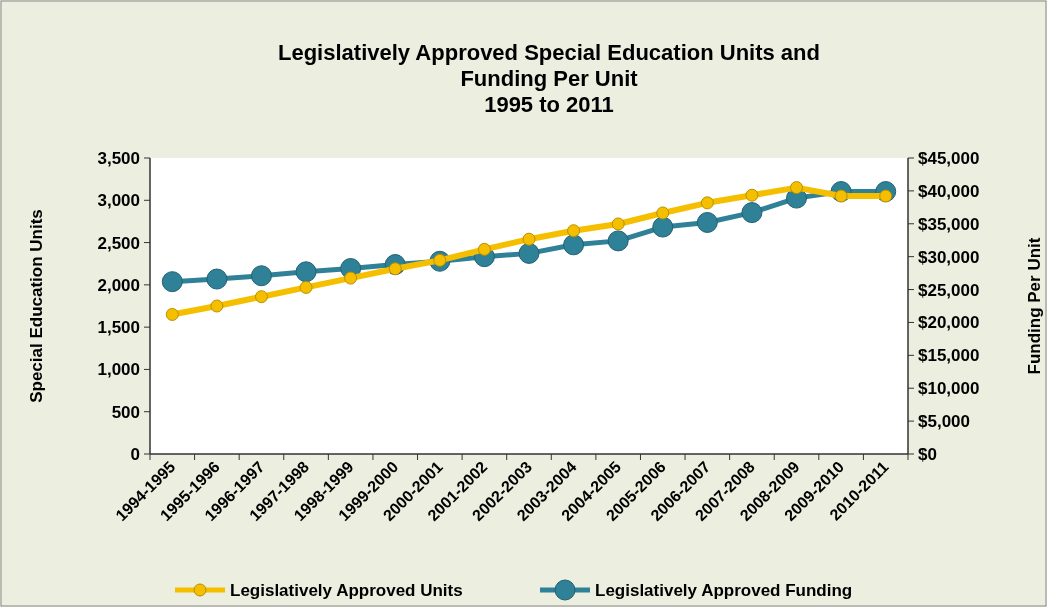 This screenshot has height=607, width=1047. Describe the element at coordinates (118, 243) in the screenshot. I see `y-tick-label: 2,500` at that location.